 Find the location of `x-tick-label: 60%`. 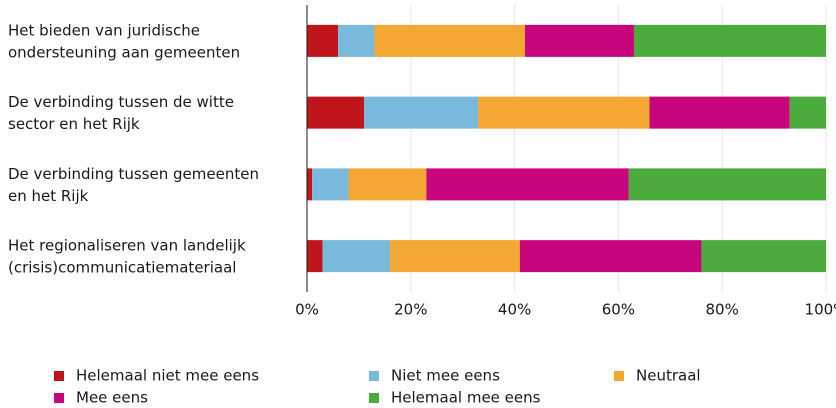

x-tick-label: 60% is located at coordinates (618, 310).